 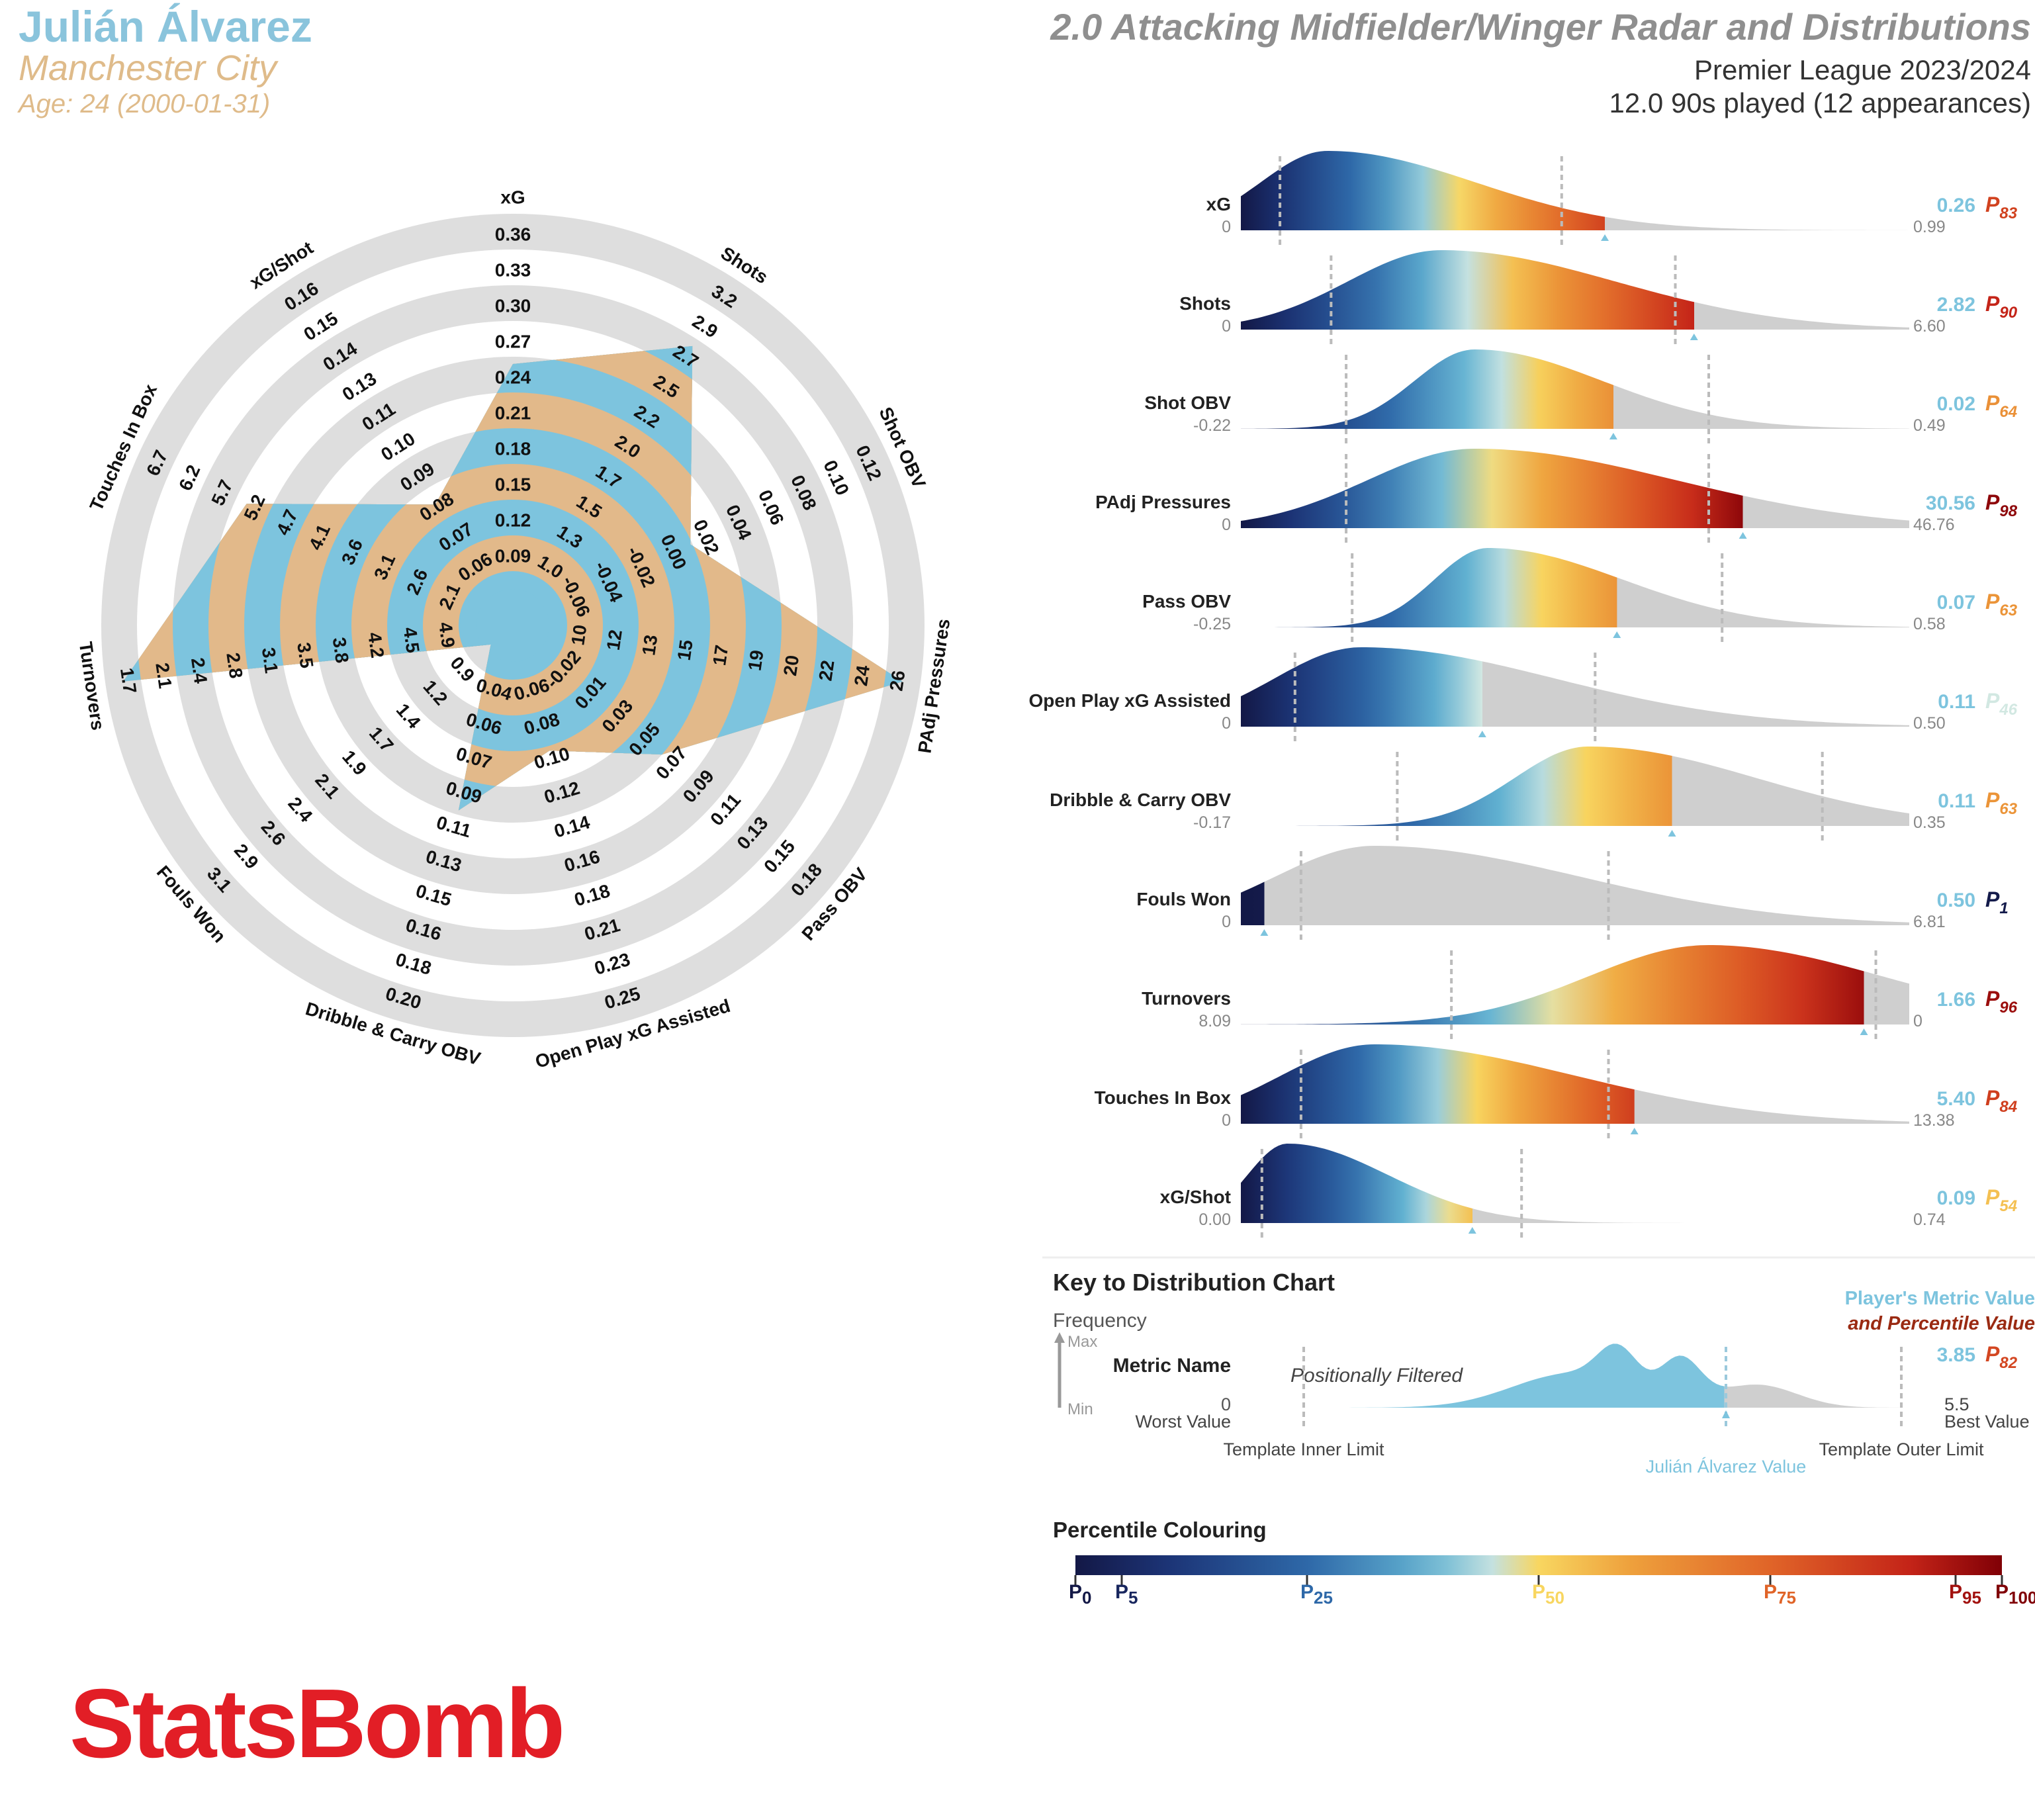 I want to click on metric-value: 30.56, so click(x=1950, y=503).